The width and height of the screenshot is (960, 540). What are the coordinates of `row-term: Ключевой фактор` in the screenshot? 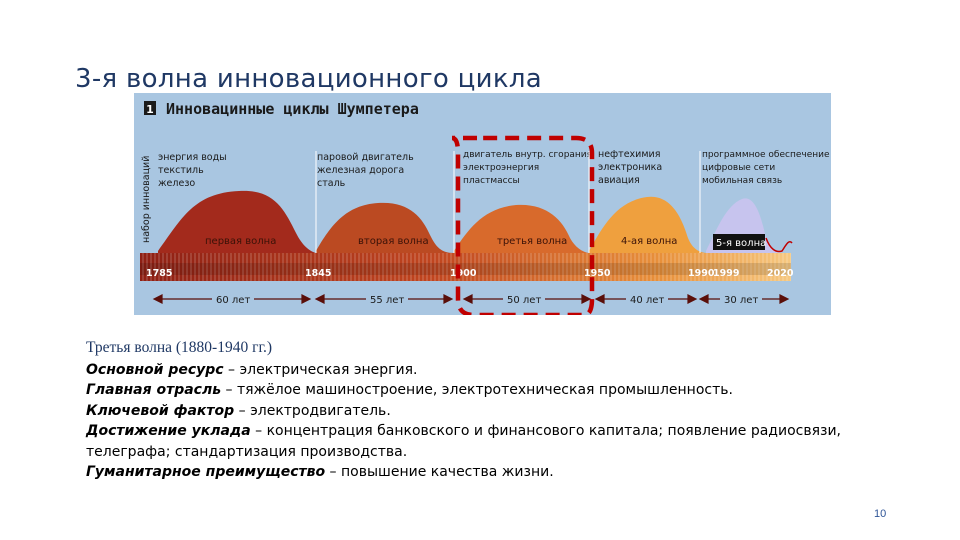 It's located at (160, 410).